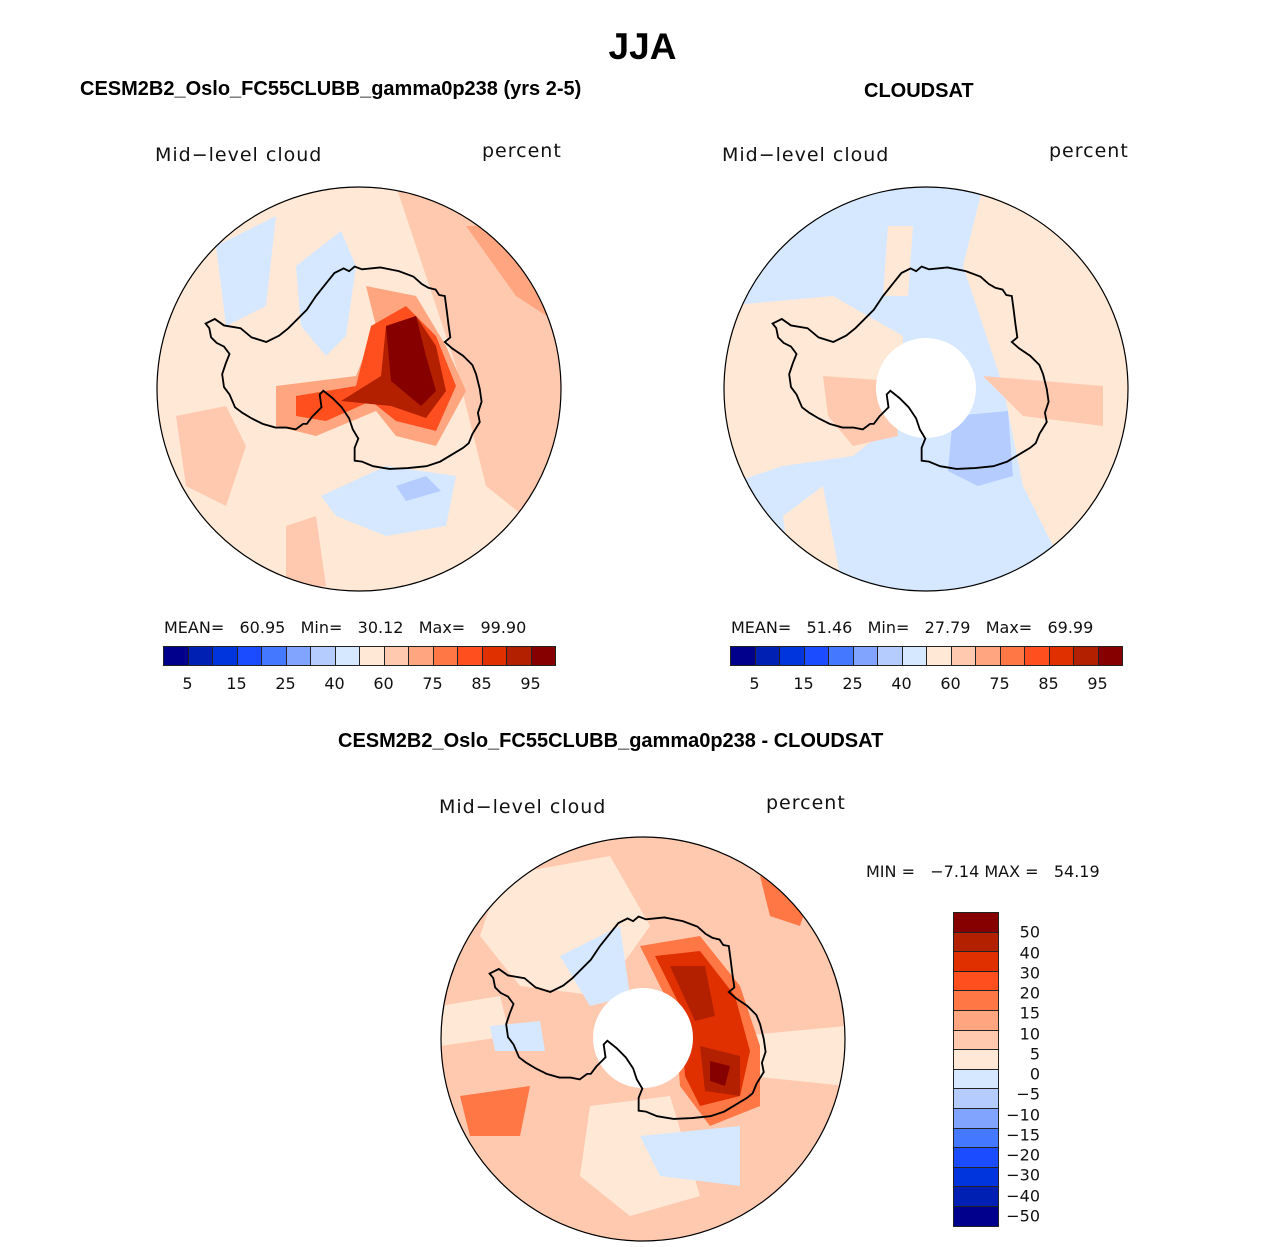  What do you see at coordinates (1023, 1195) in the screenshot?
I see `colorbar-tick-label: −40` at bounding box center [1023, 1195].